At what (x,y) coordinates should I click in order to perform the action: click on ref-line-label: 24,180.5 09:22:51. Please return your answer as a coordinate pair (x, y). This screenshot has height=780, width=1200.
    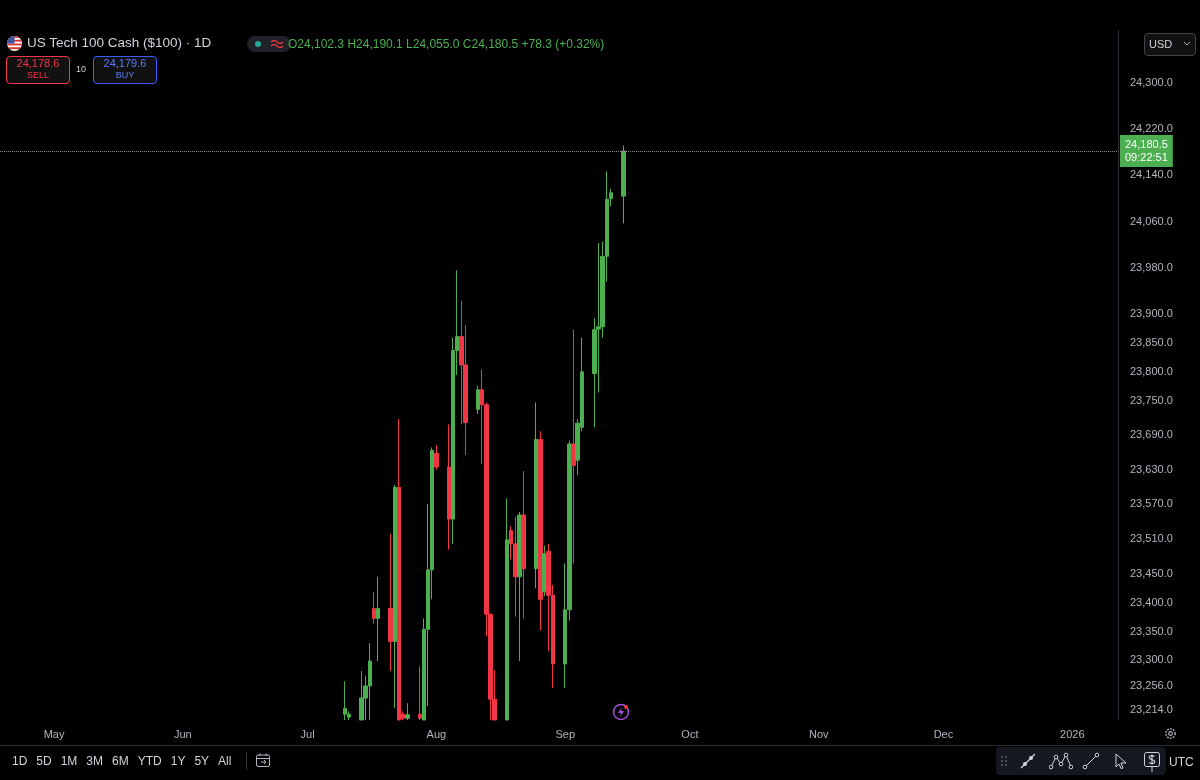
    Looking at the image, I should click on (1146, 151).